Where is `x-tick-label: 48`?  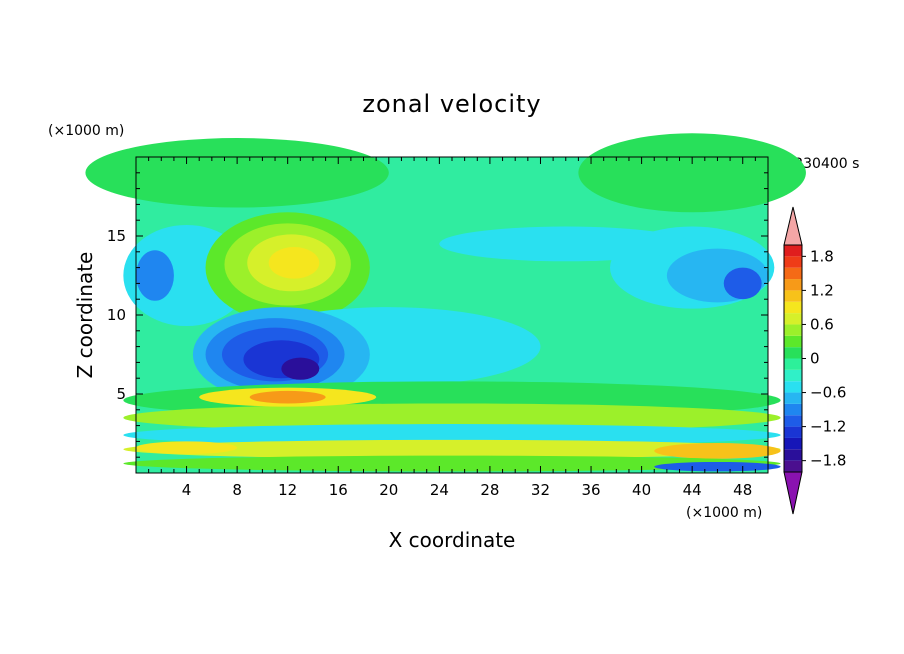 x-tick-label: 48 is located at coordinates (742, 490).